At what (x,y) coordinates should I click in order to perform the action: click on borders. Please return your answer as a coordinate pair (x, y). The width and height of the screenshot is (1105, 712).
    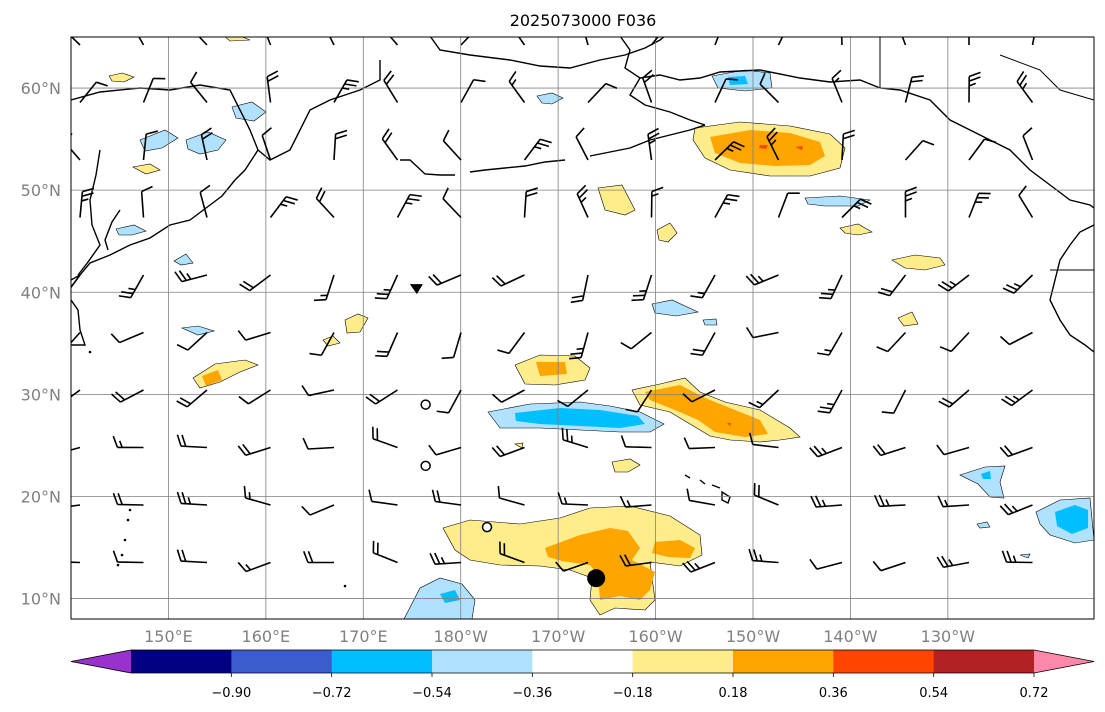
    Looking at the image, I should click on (986, 154).